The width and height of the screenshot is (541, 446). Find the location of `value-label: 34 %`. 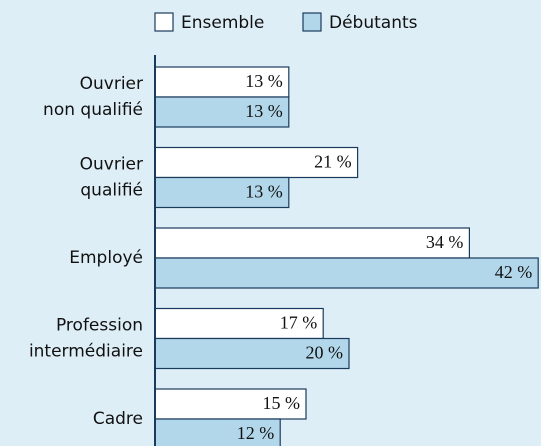

value-label: 34 % is located at coordinates (445, 242).